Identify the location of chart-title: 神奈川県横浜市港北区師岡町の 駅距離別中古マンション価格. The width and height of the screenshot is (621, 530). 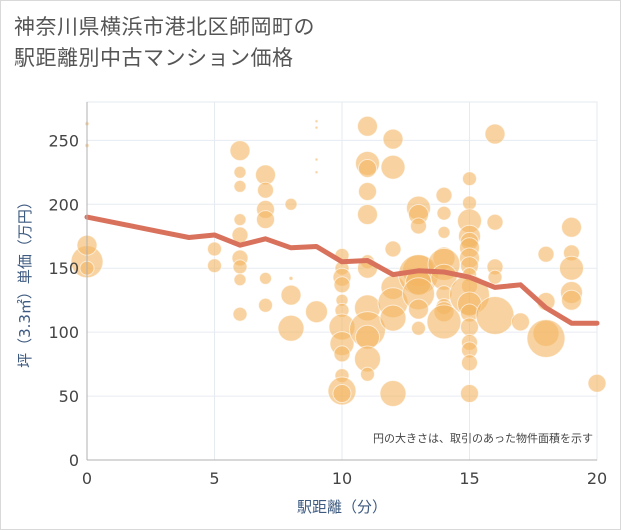
(164, 43).